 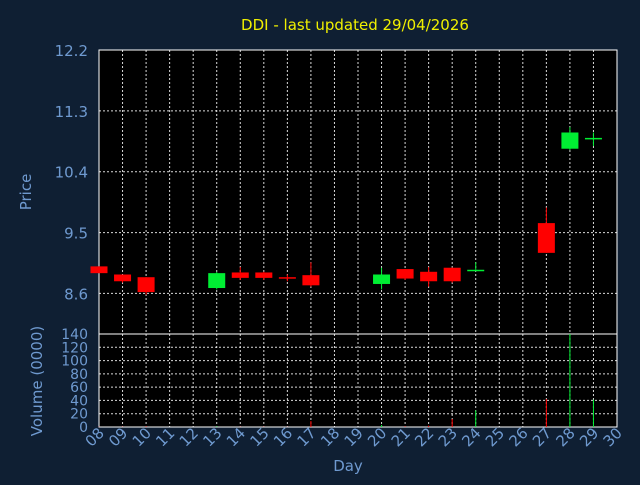 What do you see at coordinates (74, 335) in the screenshot?
I see `volume-tick-label: 140` at bounding box center [74, 335].